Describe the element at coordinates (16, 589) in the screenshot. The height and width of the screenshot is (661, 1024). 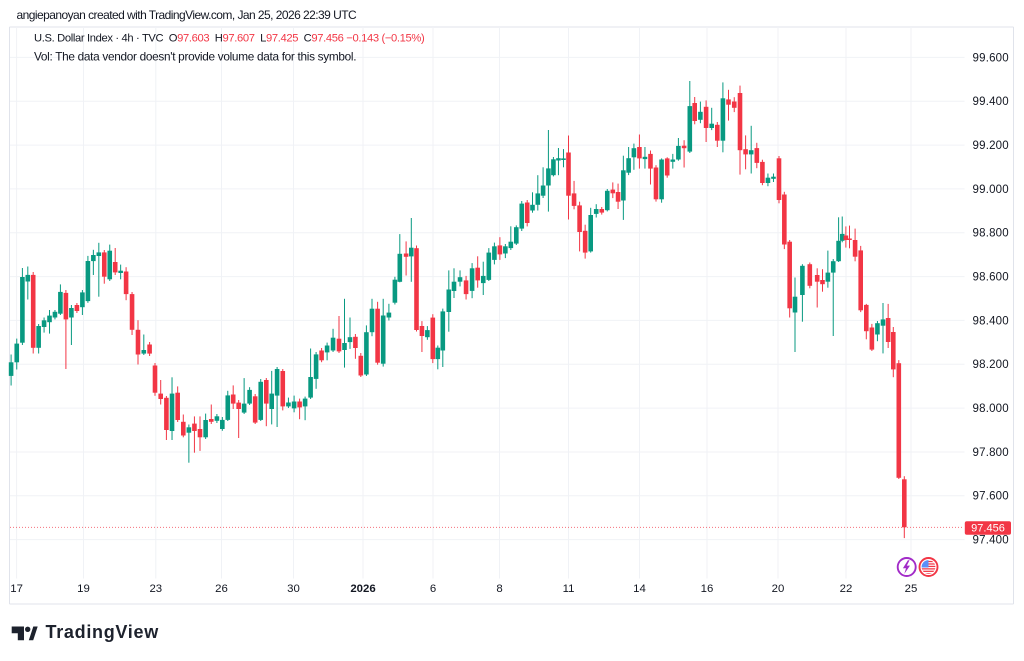
I see `svg-text: 17` at that location.